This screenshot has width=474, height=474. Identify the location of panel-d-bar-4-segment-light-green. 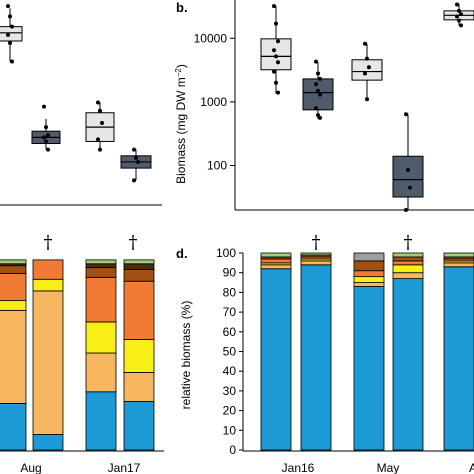
(408, 255).